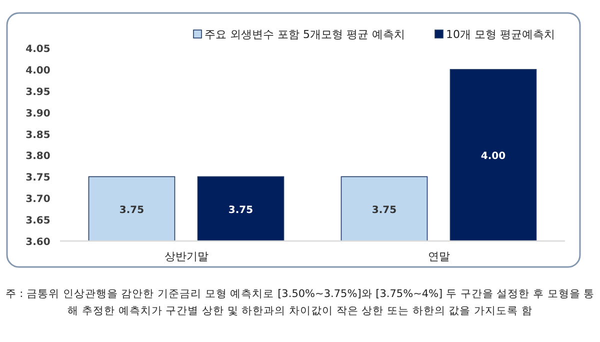 This screenshot has width=600, height=342. Describe the element at coordinates (304, 34) in the screenshot. I see `legend-label: 주요 외생변수 포함 5개모형 평균 예측치` at that location.